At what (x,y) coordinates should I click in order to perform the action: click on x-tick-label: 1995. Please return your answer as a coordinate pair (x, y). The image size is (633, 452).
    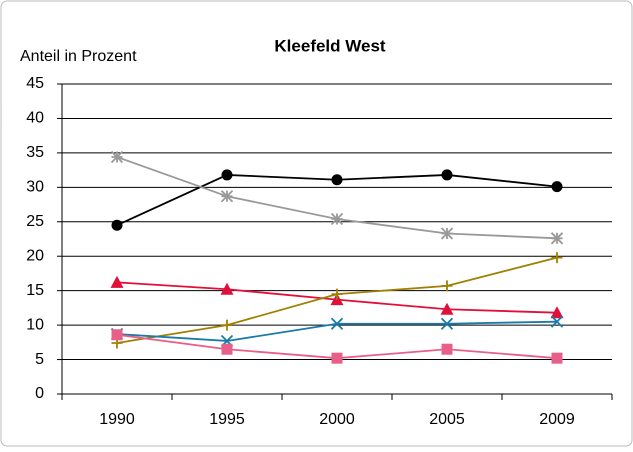
    Looking at the image, I should click on (227, 419).